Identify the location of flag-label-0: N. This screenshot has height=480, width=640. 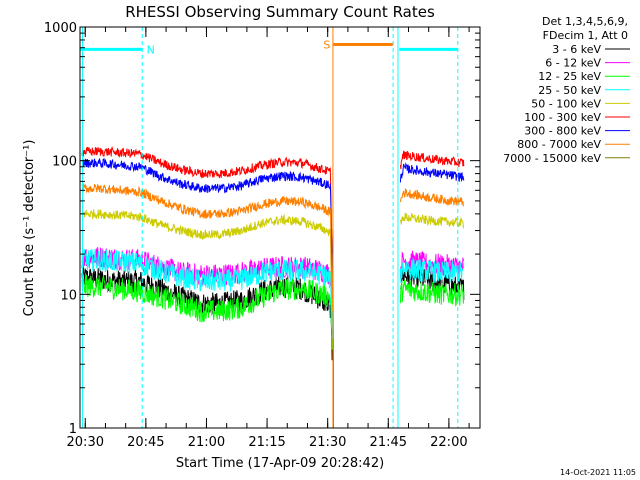
(151, 49).